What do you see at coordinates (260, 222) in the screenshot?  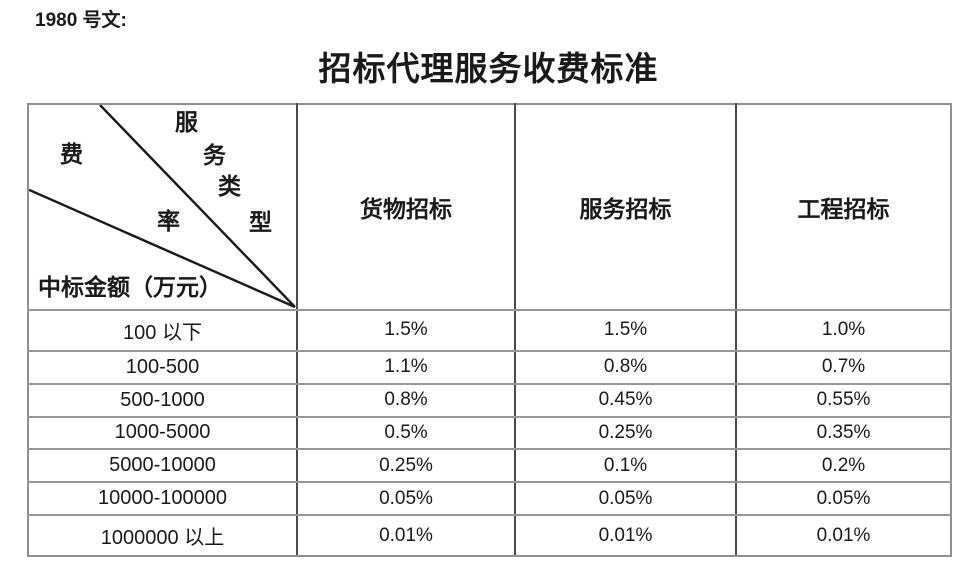 I see `service-type-char-4: 型` at bounding box center [260, 222].